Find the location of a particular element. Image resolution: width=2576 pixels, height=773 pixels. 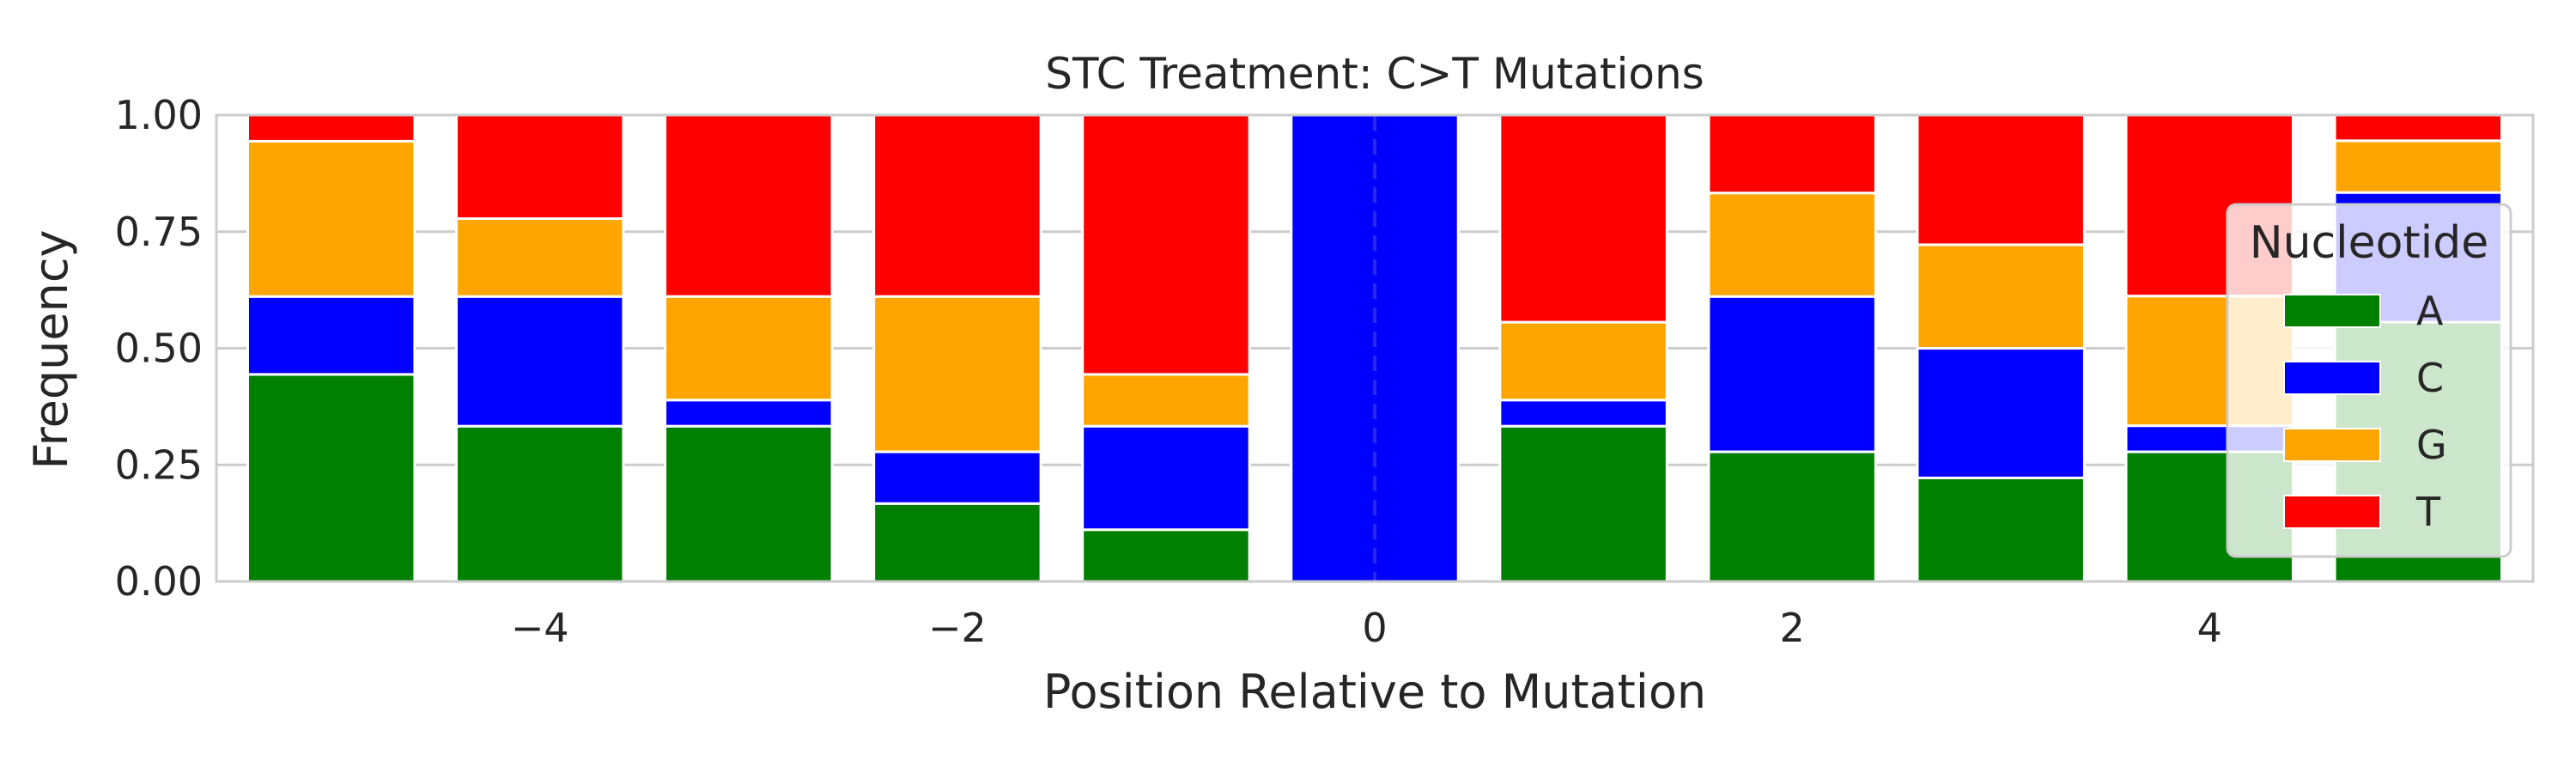

x-tick-label: 4 is located at coordinates (2209, 628).